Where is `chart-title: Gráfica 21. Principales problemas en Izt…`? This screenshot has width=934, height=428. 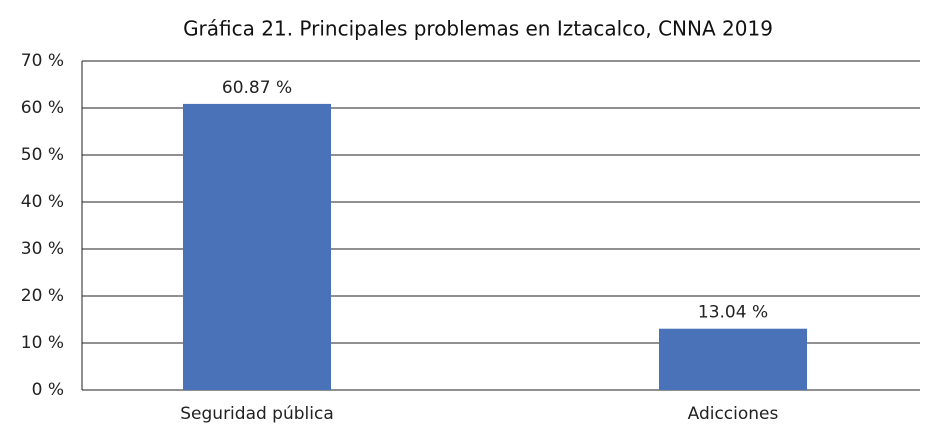
chart-title: Gráfica 21. Principales problemas en Izt… is located at coordinates (478, 29).